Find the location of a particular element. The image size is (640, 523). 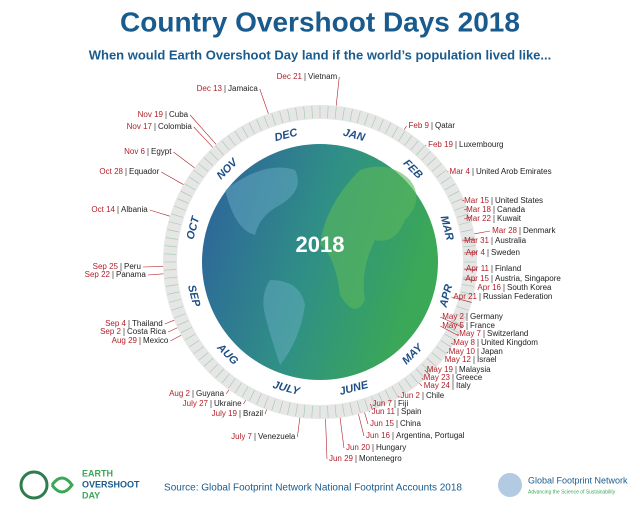

country-date: July 7 is located at coordinates (241, 436).